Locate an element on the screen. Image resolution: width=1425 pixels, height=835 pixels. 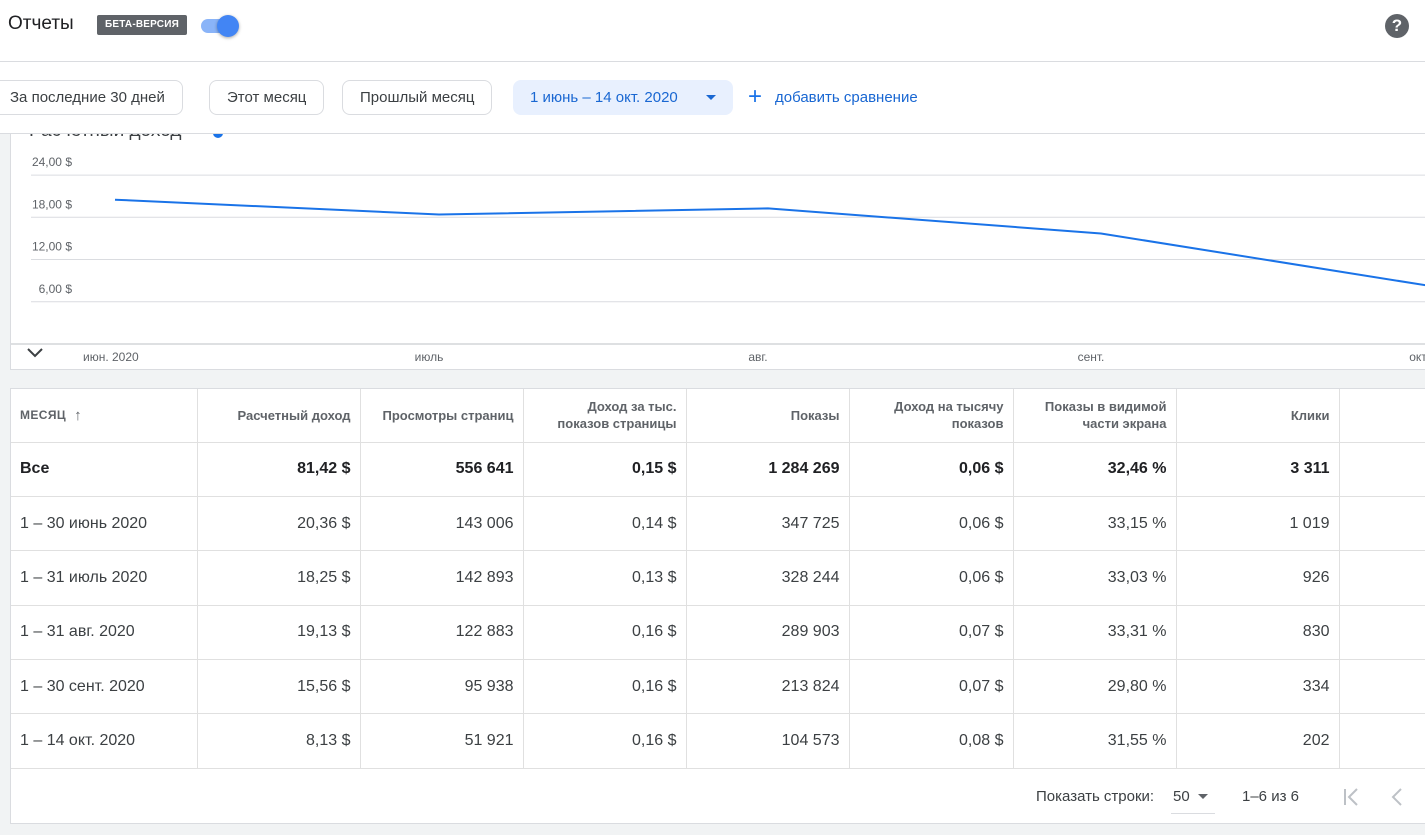
add-comparison-label: добавить сравнение is located at coordinates (846, 97).